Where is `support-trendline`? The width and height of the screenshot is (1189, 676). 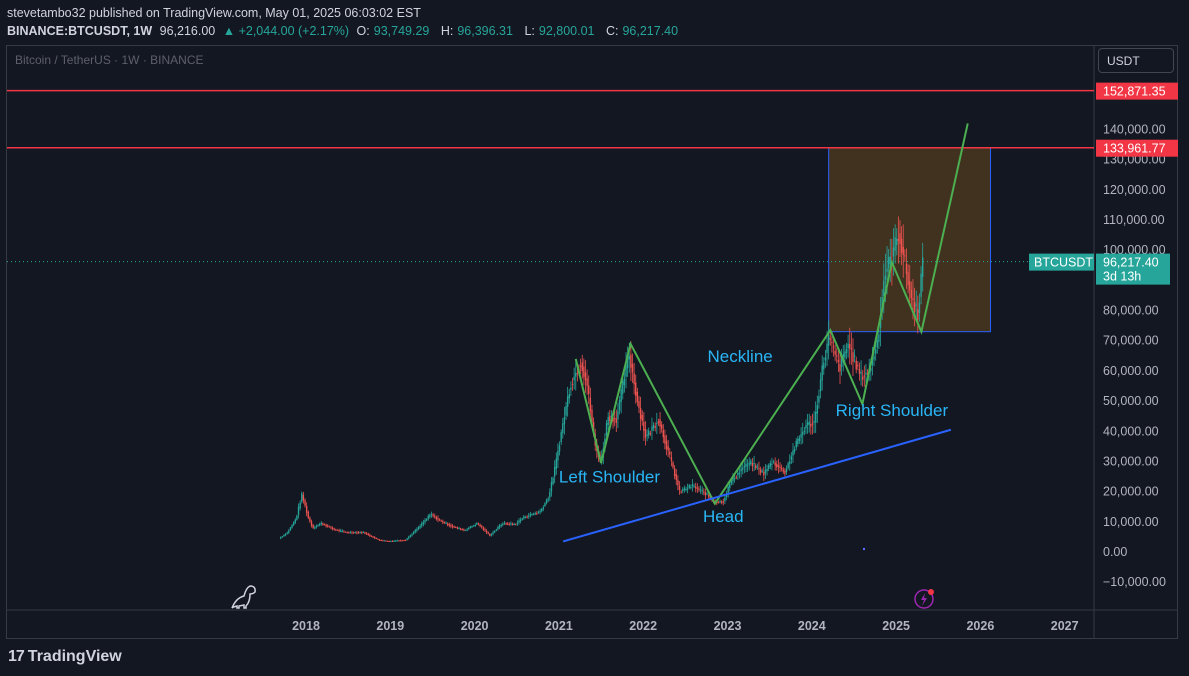
support-trendline is located at coordinates (757, 485).